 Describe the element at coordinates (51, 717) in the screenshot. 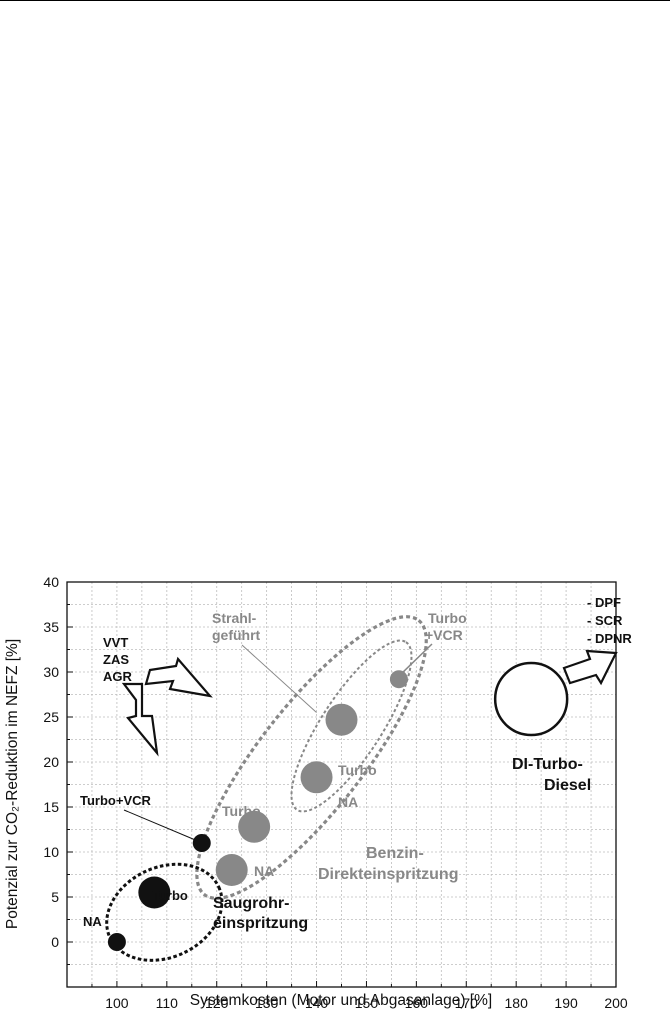

I see `y-tick-label: 25` at that location.